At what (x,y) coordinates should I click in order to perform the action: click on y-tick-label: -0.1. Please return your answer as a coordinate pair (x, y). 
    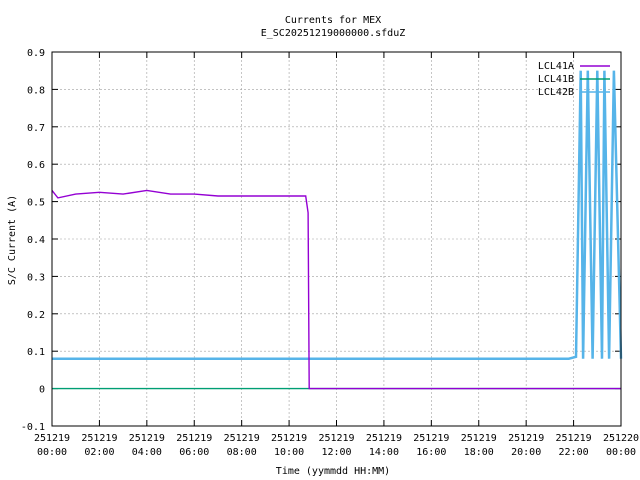
    Looking at the image, I should click on (33, 427).